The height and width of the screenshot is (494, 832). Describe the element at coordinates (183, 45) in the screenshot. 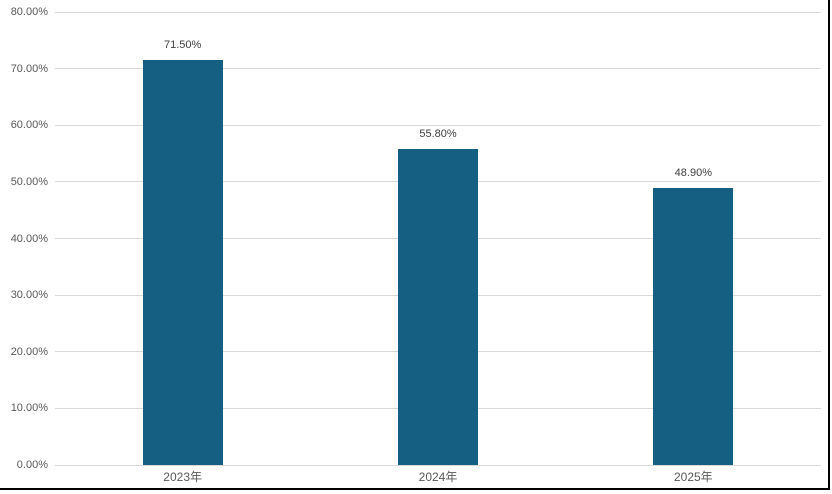

I see `bar-value-label: 71.50%` at that location.